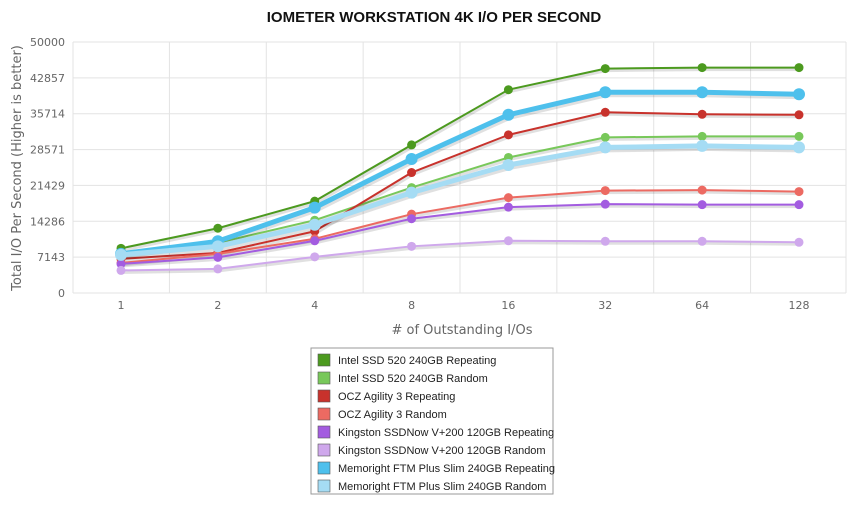 The width and height of the screenshot is (850, 520). What do you see at coordinates (47, 150) in the screenshot?
I see `y-tick-label: 28571` at bounding box center [47, 150].